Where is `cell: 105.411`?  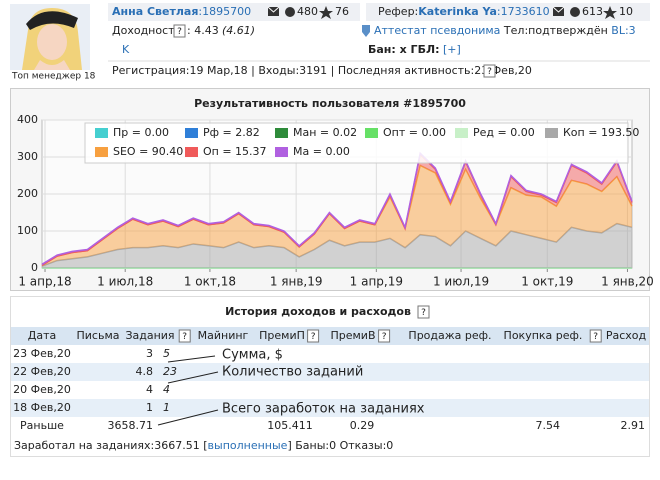
cell: 105.411 is located at coordinates (290, 425).